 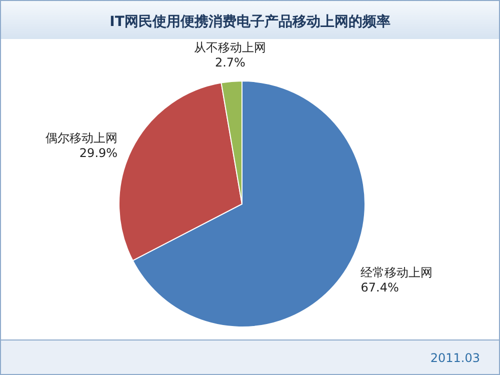 What do you see at coordinates (455, 358) in the screenshot?
I see `annotation: 2011.03` at bounding box center [455, 358].